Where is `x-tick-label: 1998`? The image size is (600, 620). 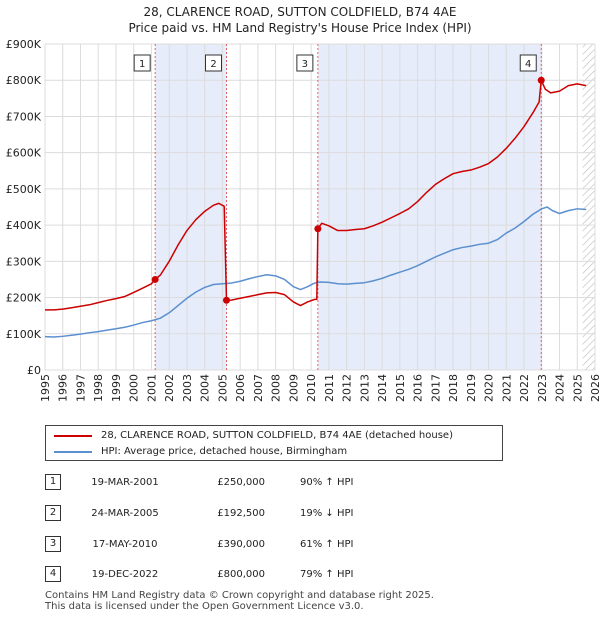
x-tick-label: 1998 is located at coordinates (98, 388).